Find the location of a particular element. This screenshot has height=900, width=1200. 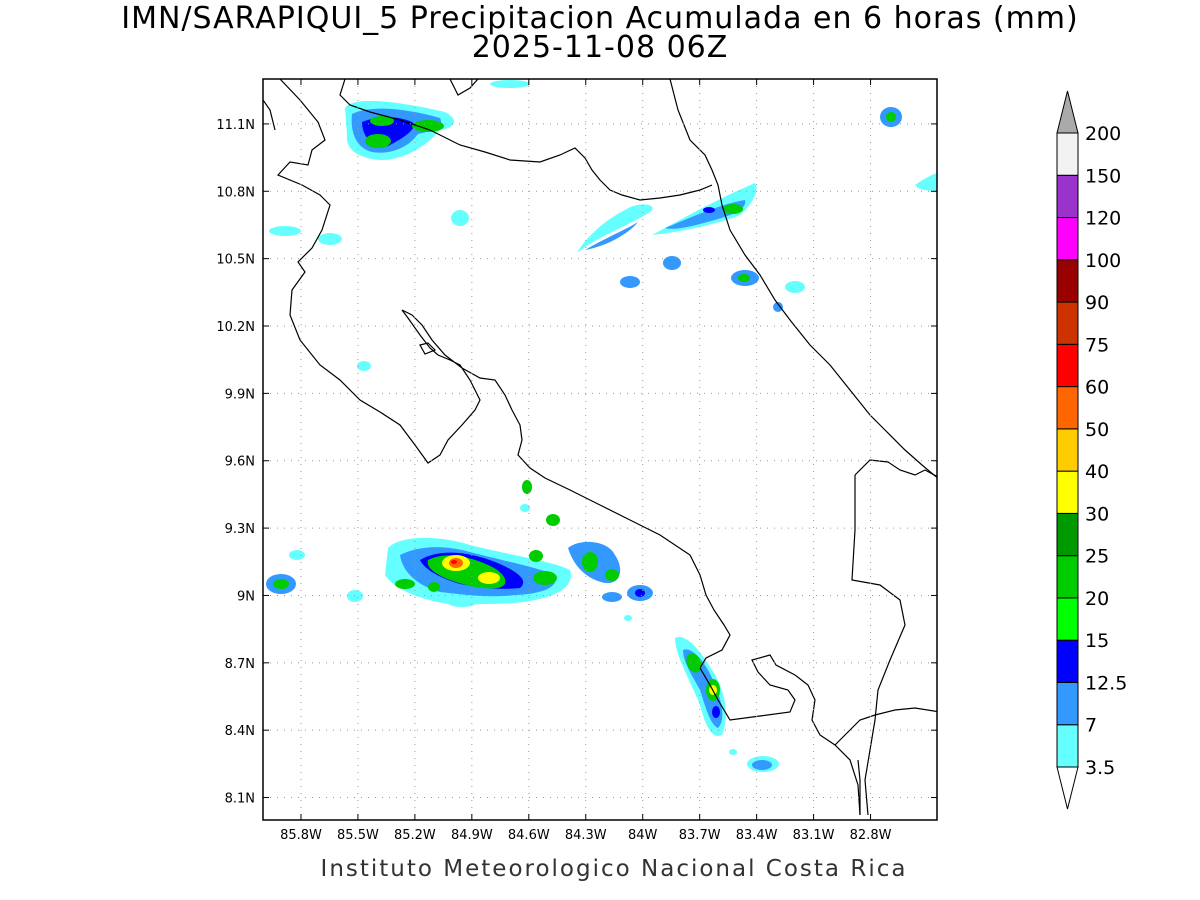

x-tick-label: 85.8W is located at coordinates (301, 835).